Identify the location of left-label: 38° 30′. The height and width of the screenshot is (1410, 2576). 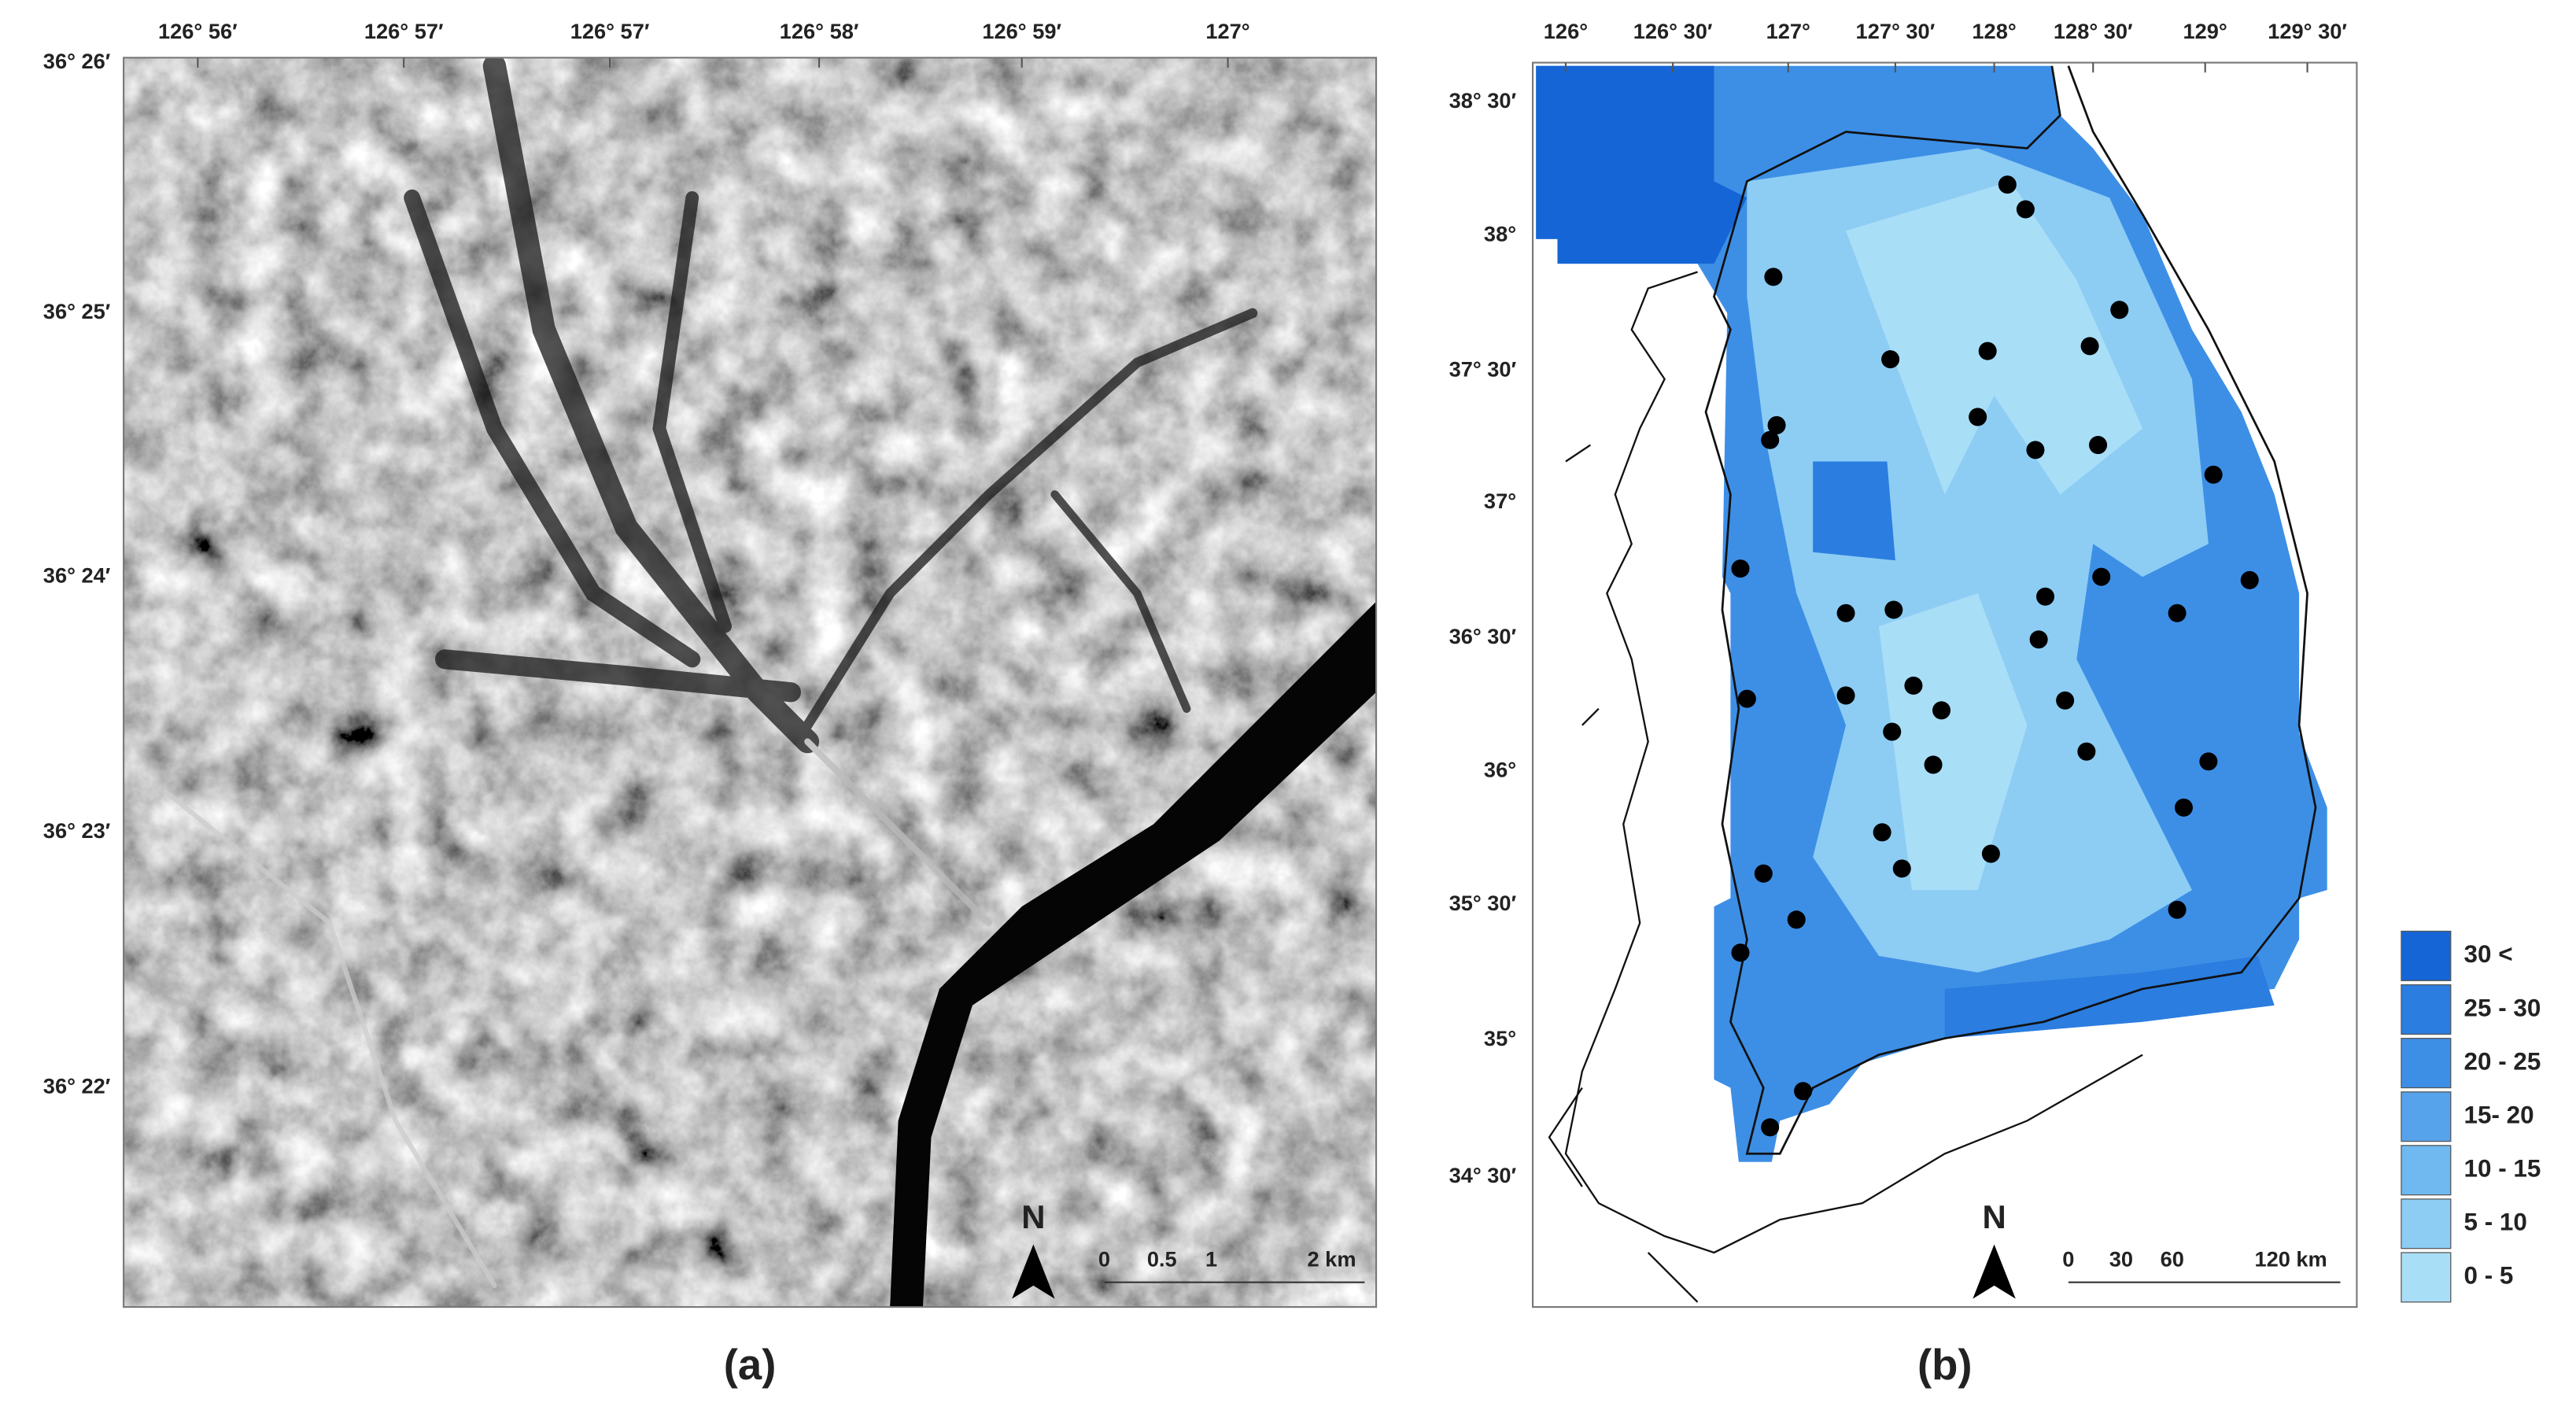
(1483, 100).